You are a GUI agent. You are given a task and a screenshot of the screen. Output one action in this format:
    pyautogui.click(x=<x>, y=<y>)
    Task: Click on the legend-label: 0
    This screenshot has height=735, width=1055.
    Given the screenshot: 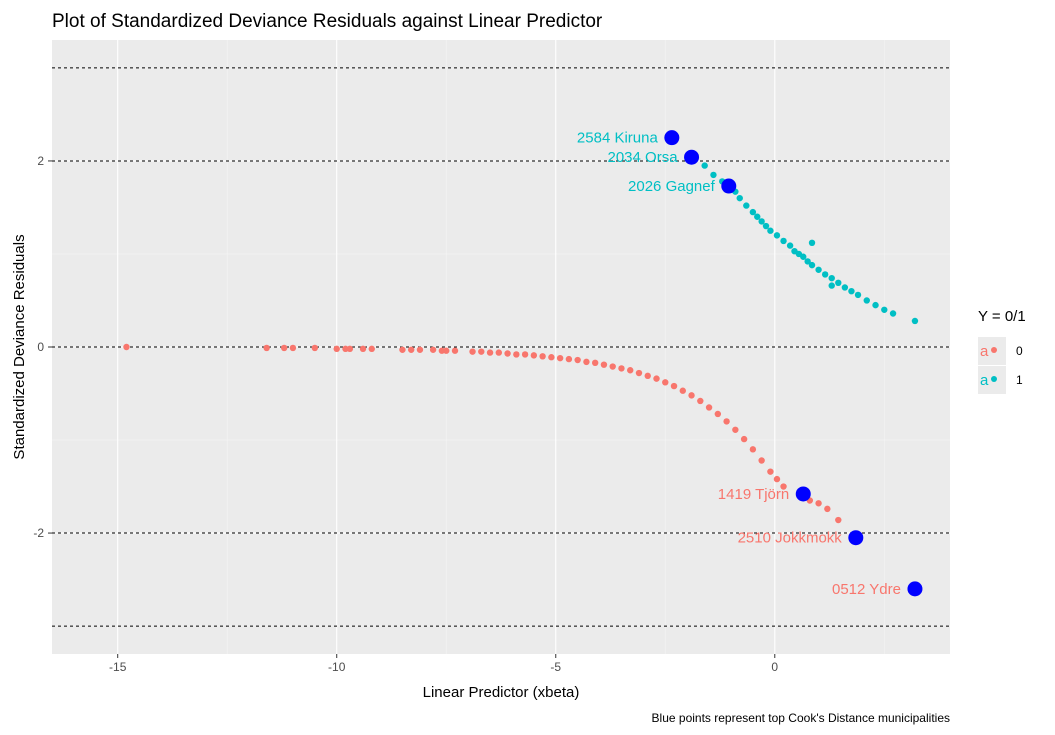 What is the action you would take?
    pyautogui.click(x=1019, y=351)
    